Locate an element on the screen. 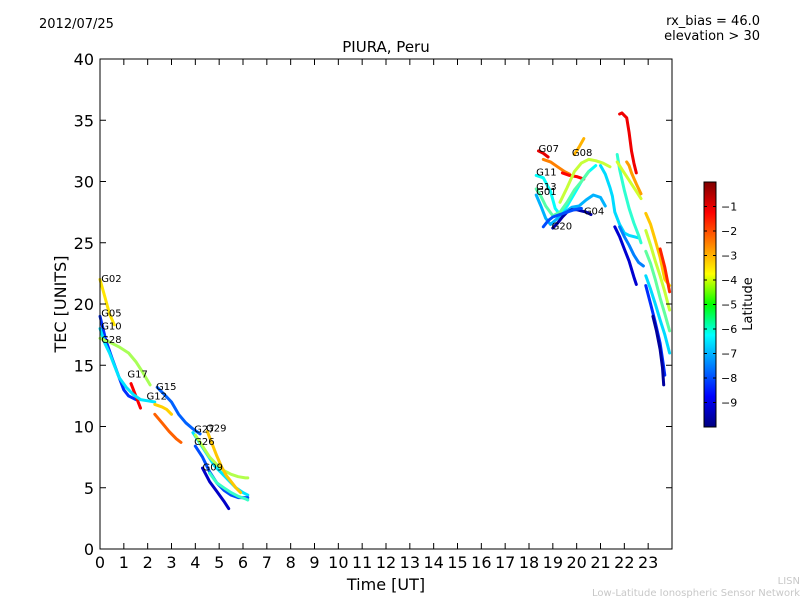 The height and width of the screenshot is (600, 800). y-tick-label: 0 is located at coordinates (89, 549).